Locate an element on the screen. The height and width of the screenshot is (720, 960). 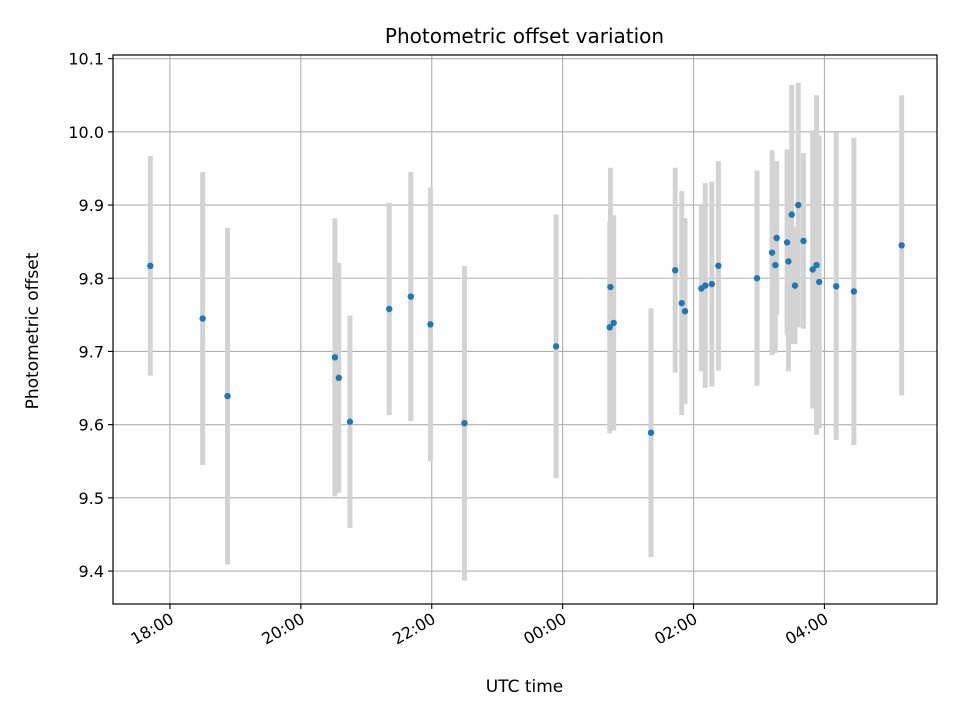
y-tick-label: 9.6 is located at coordinates (91, 425).